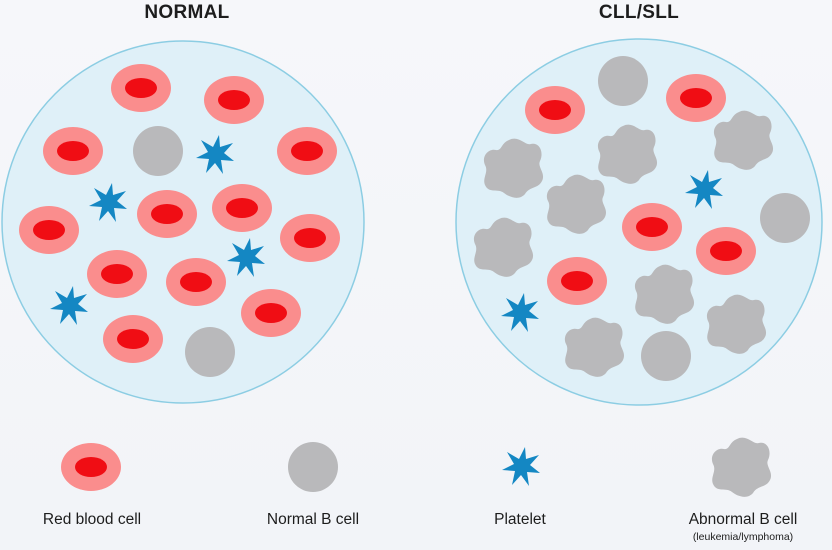 The height and width of the screenshot is (550, 832). What do you see at coordinates (741, 467) in the screenshot?
I see `legend-abnormal-b-cell-icon` at bounding box center [741, 467].